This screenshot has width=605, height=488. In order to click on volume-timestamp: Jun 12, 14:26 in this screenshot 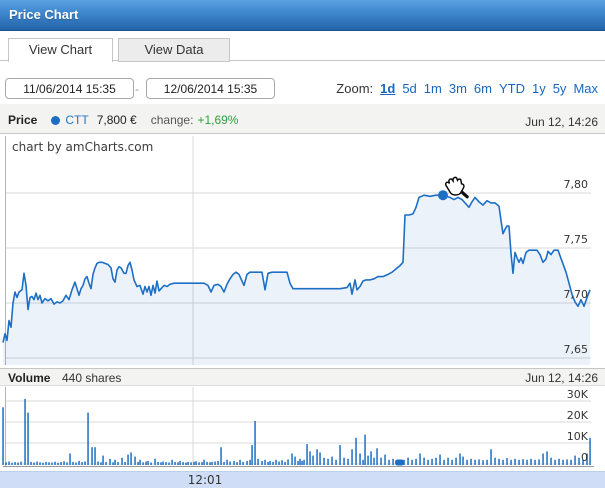, I will do `click(561, 378)`.